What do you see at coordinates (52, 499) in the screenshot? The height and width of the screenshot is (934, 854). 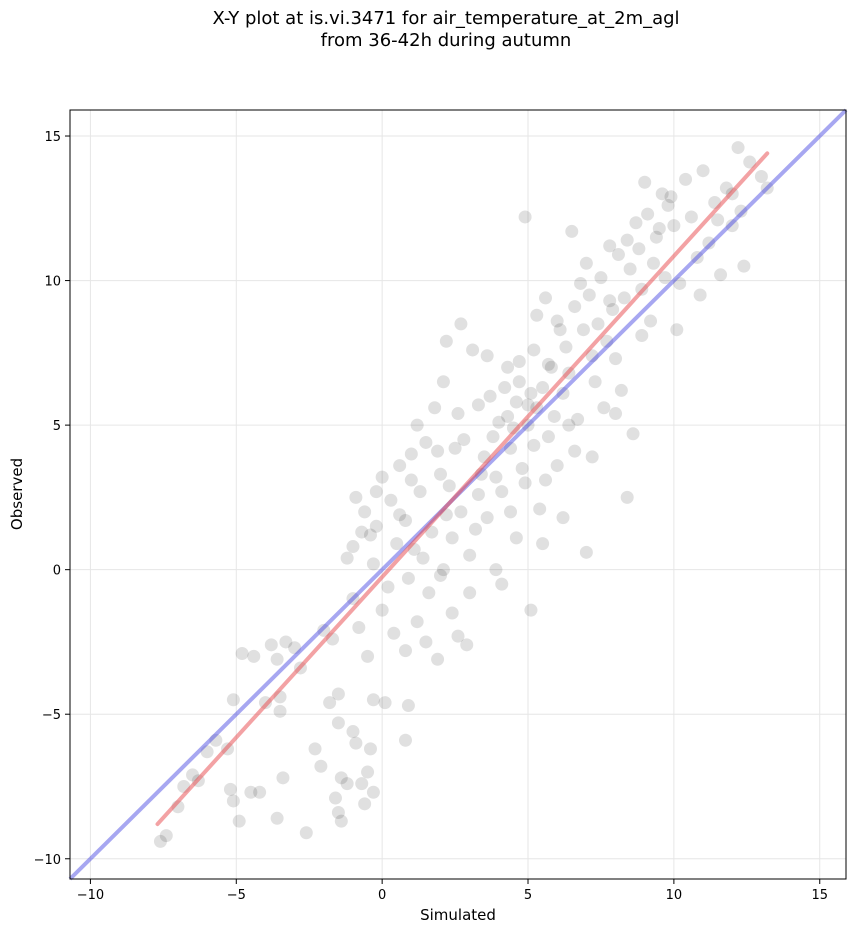 I see `y-axis-ticks: −10 −5 0 5 10 15` at bounding box center [52, 499].